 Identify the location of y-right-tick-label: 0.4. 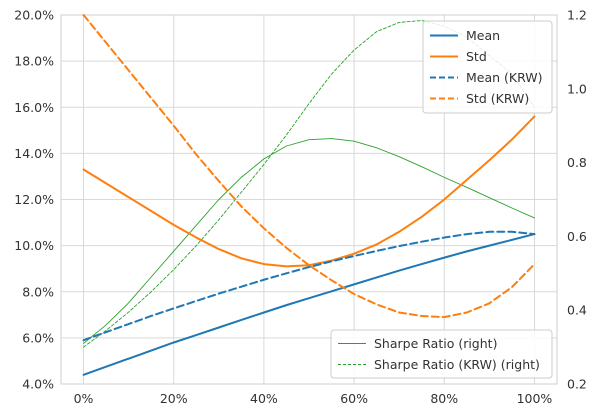
(577, 310).